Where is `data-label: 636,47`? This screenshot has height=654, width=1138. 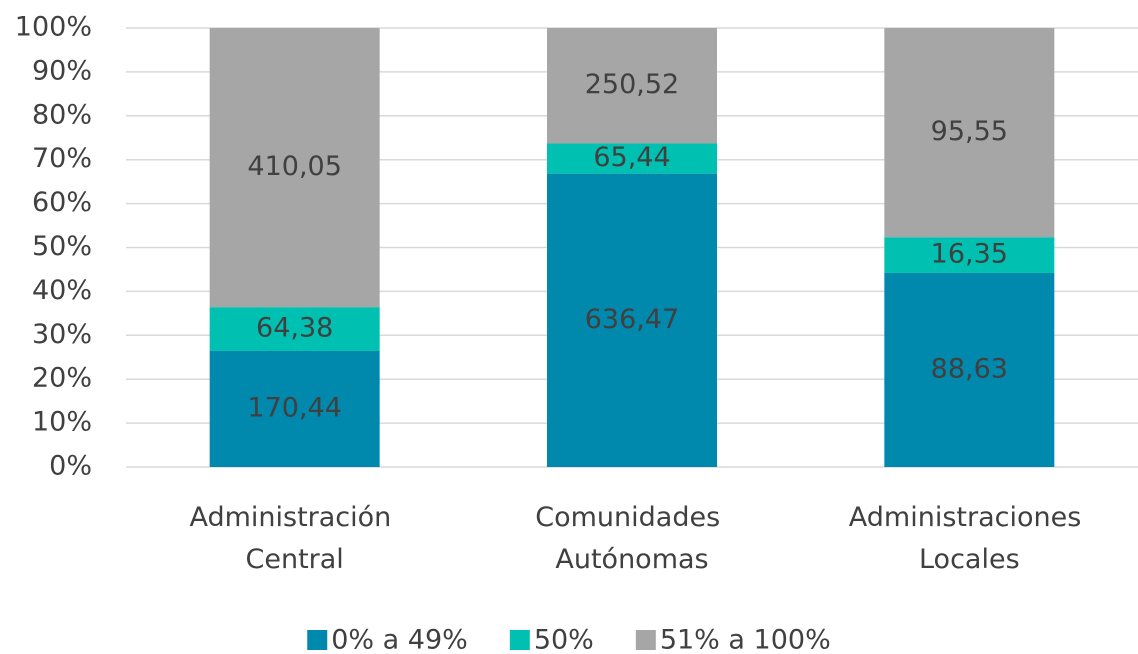 data-label: 636,47 is located at coordinates (632, 319).